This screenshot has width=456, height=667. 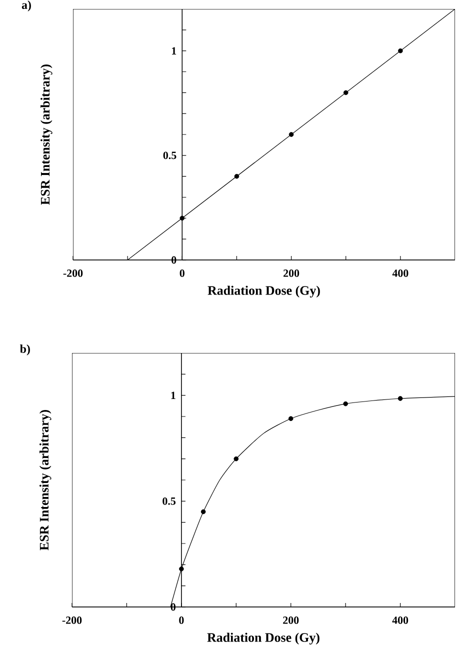 I want to click on chart-title: a), so click(x=26, y=6).